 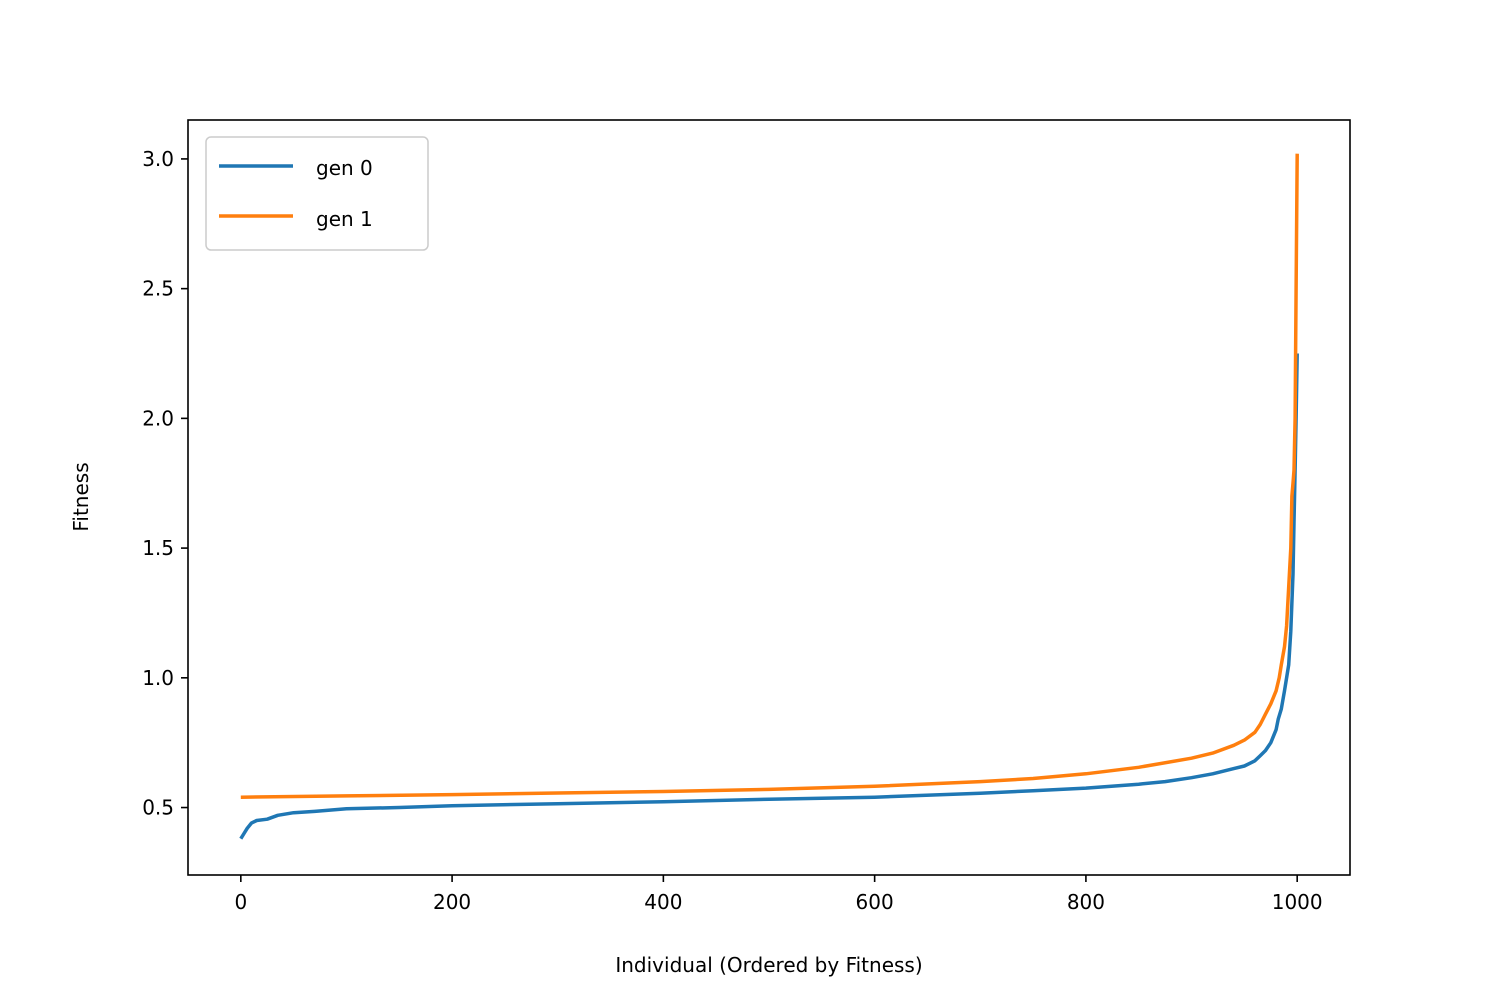 What do you see at coordinates (663, 902) in the screenshot?
I see `x-tick-label: 400` at bounding box center [663, 902].